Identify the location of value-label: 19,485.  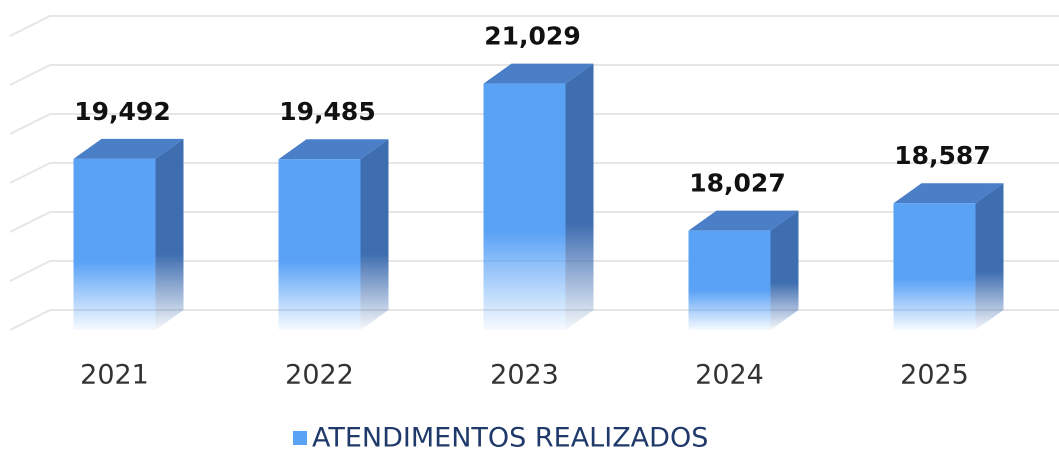
(327, 111).